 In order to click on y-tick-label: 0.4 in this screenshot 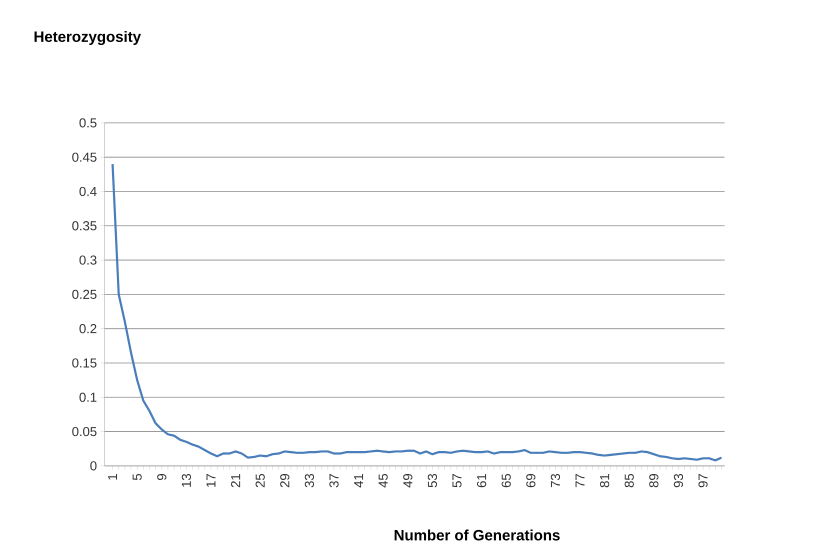, I will do `click(88, 191)`.